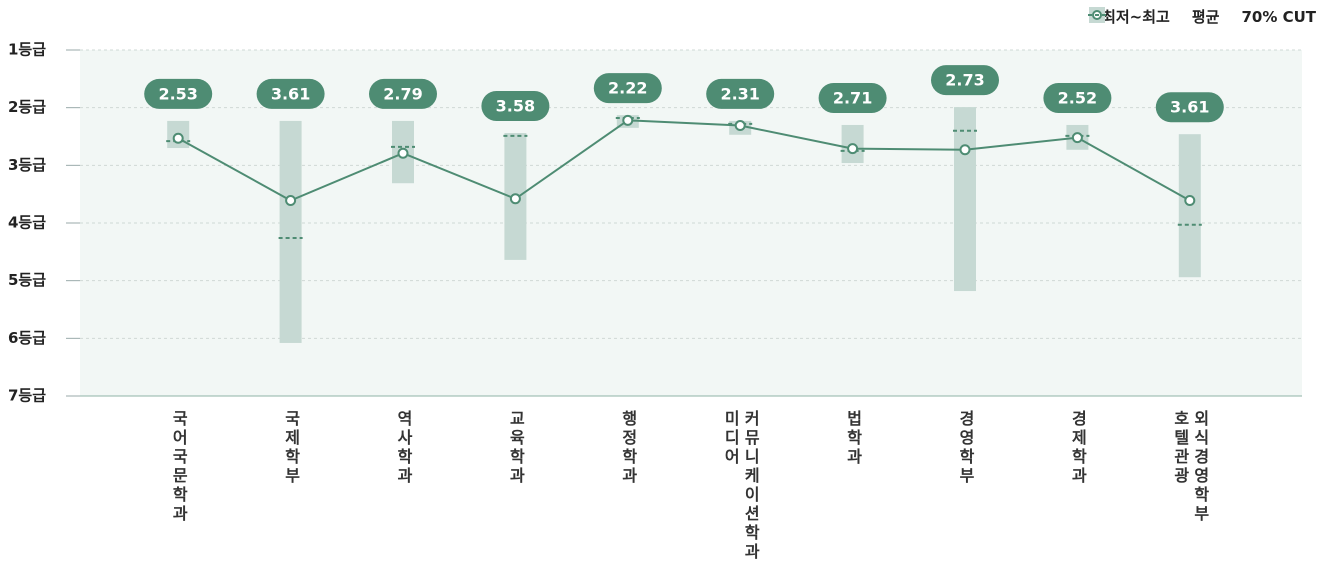 The width and height of the screenshot is (1332, 579). I want to click on value-label: 2.73, so click(964, 80).